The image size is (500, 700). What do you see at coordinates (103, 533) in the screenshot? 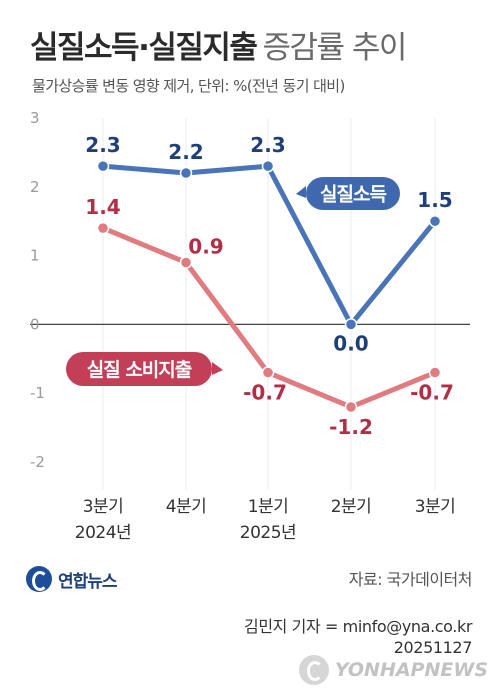
I see `x-tick-year-label: 2024년` at bounding box center [103, 533].